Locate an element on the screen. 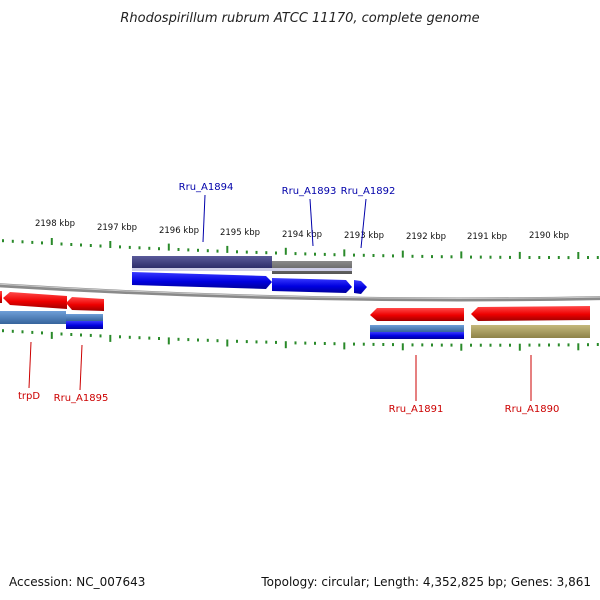 The height and width of the screenshot is (600, 600). gene-arrow-rru-a1891 is located at coordinates (417, 314).